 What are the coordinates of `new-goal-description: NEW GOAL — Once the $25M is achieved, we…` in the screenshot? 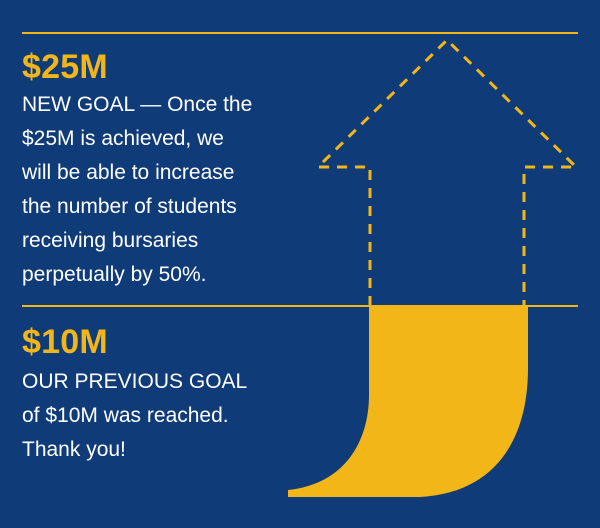 It's located at (137, 189).